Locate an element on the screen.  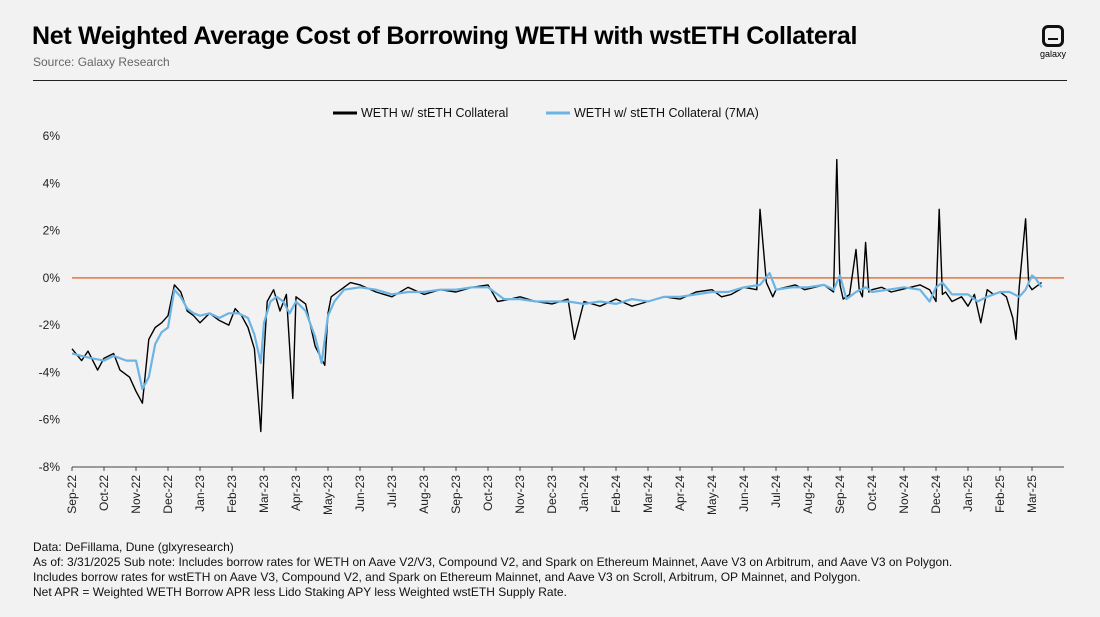
x-tick-label: Jun-24 is located at coordinates (744, 493).